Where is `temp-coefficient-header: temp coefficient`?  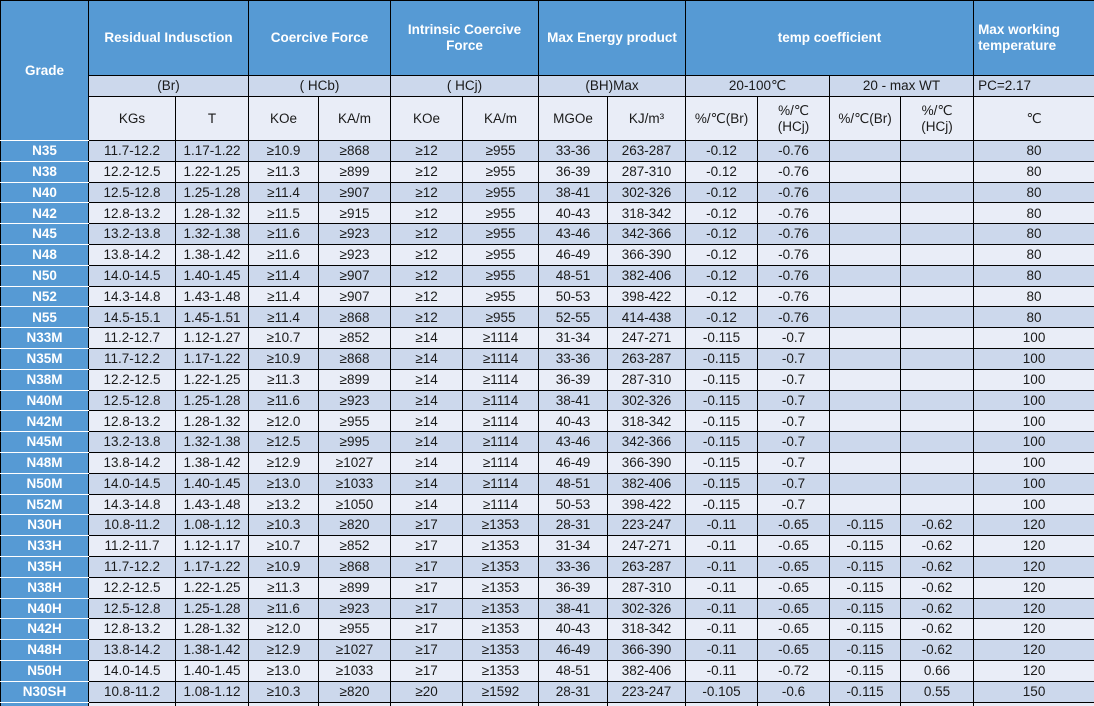
temp-coefficient-header: temp coefficient is located at coordinates (830, 38).